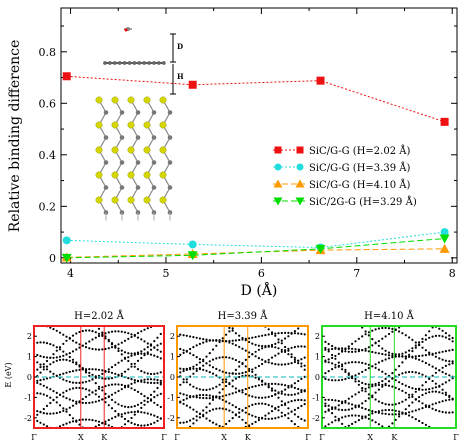 The image size is (463, 444). What do you see at coordinates (322, 437) in the screenshot?
I see `kpoint-label: Γ` at bounding box center [322, 437].